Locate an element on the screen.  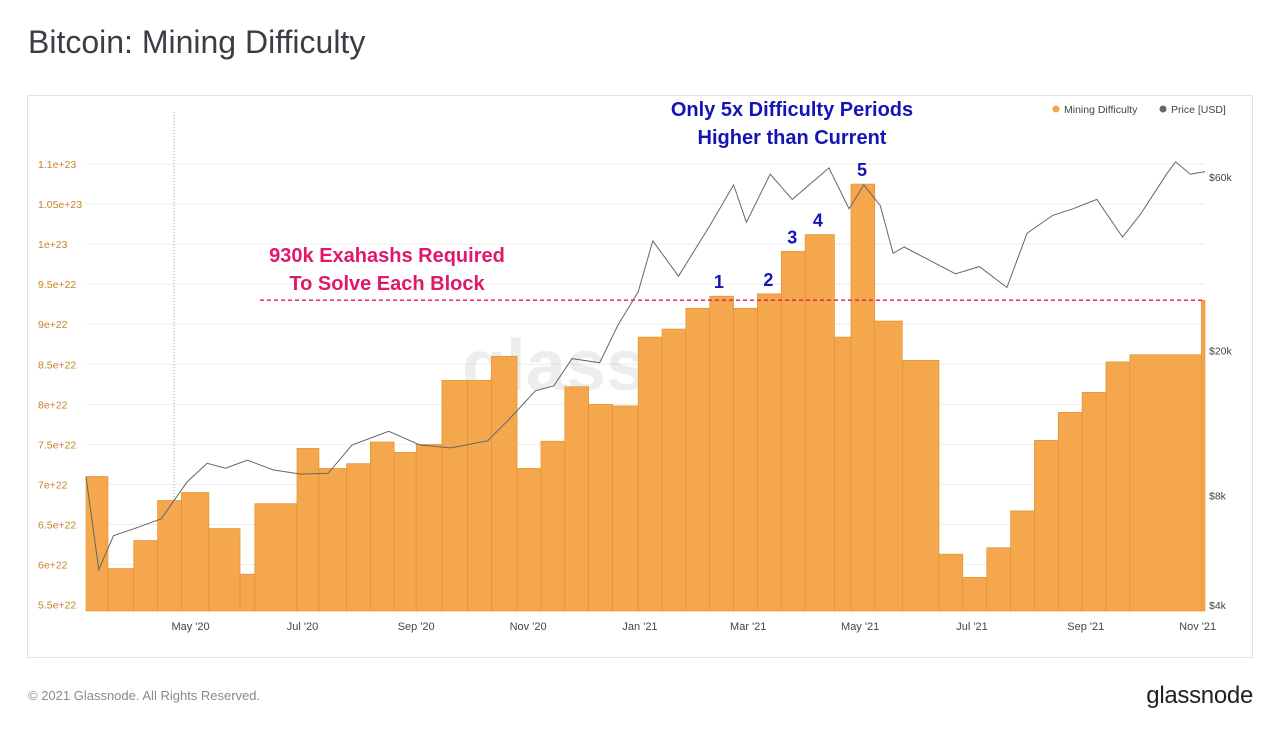
left-axis-tick-label: 9e+22 is located at coordinates (53, 325).